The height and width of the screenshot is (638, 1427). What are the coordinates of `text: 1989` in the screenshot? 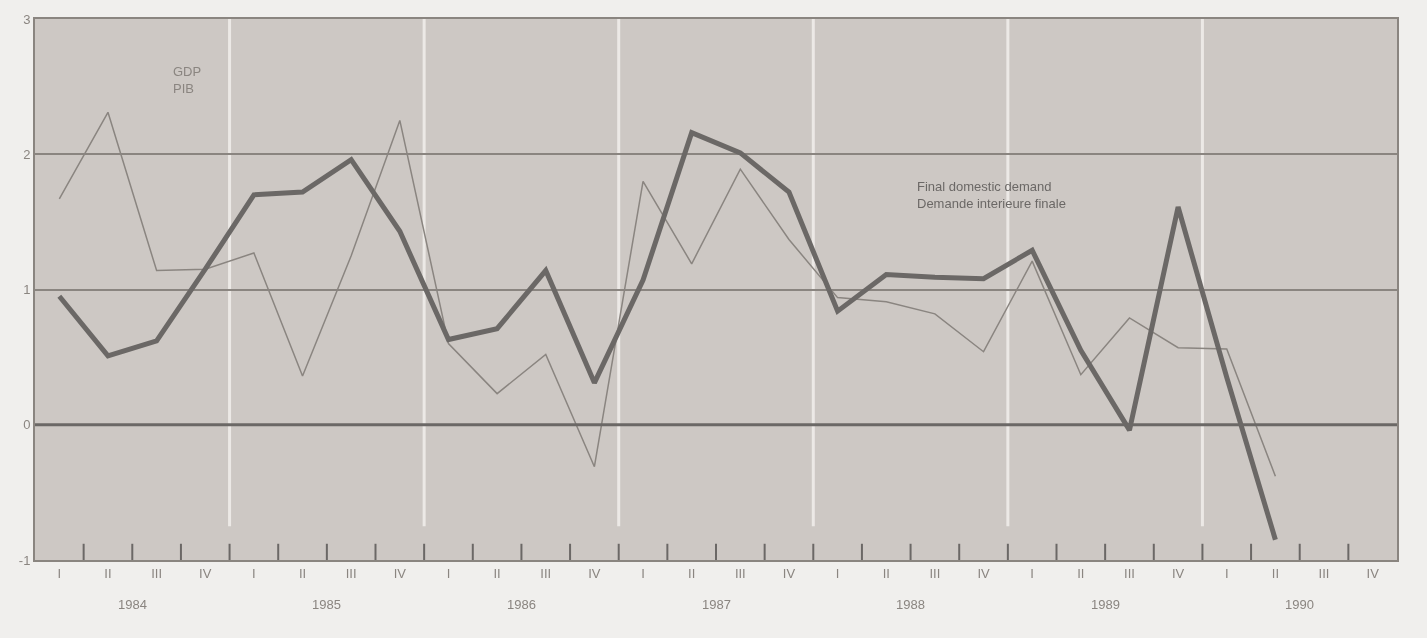 It's located at (1105, 604).